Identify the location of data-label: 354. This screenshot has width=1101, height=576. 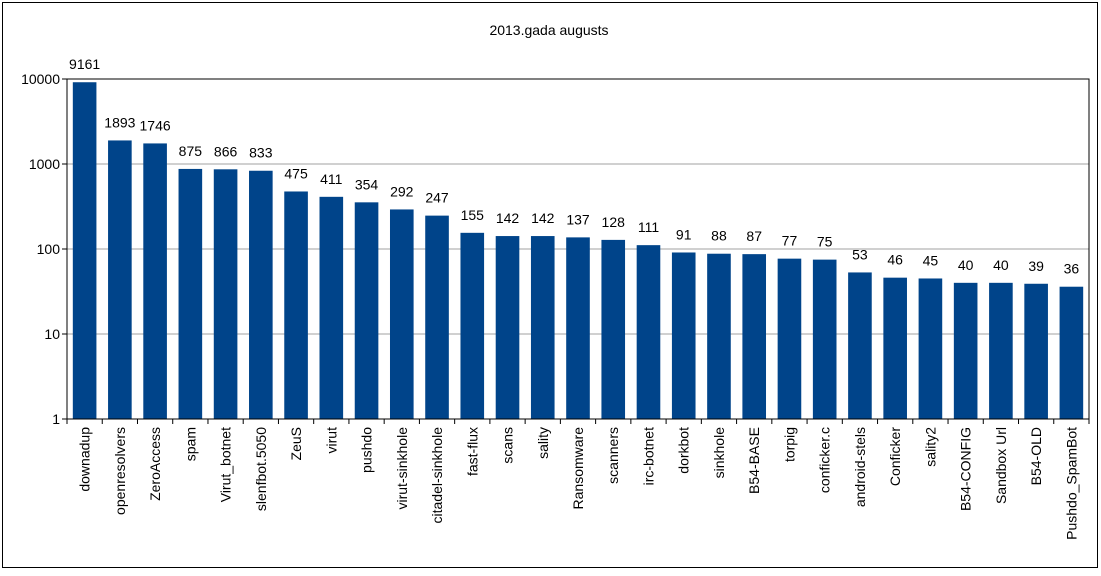
(367, 184).